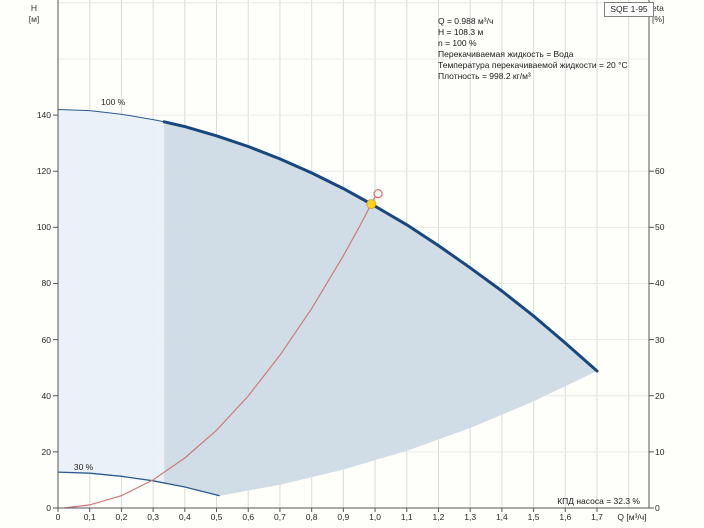 This screenshot has width=704, height=528. Describe the element at coordinates (461, 31) in the screenshot. I see `info-line-head: H = 108.3 м` at that location.